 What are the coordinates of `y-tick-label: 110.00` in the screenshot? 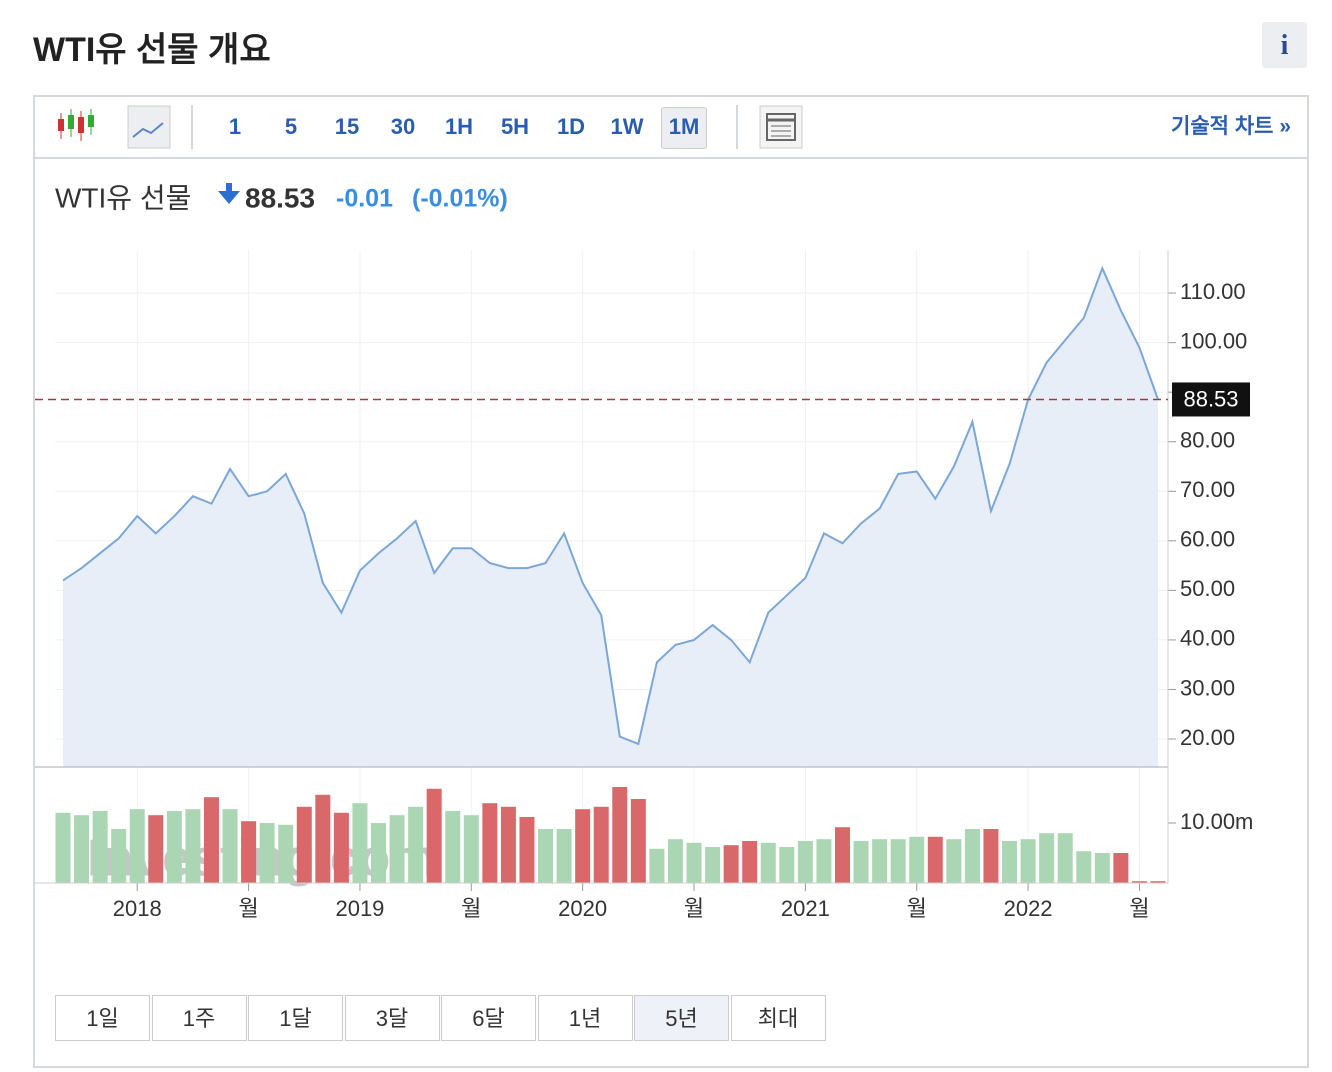 It's located at (1213, 291).